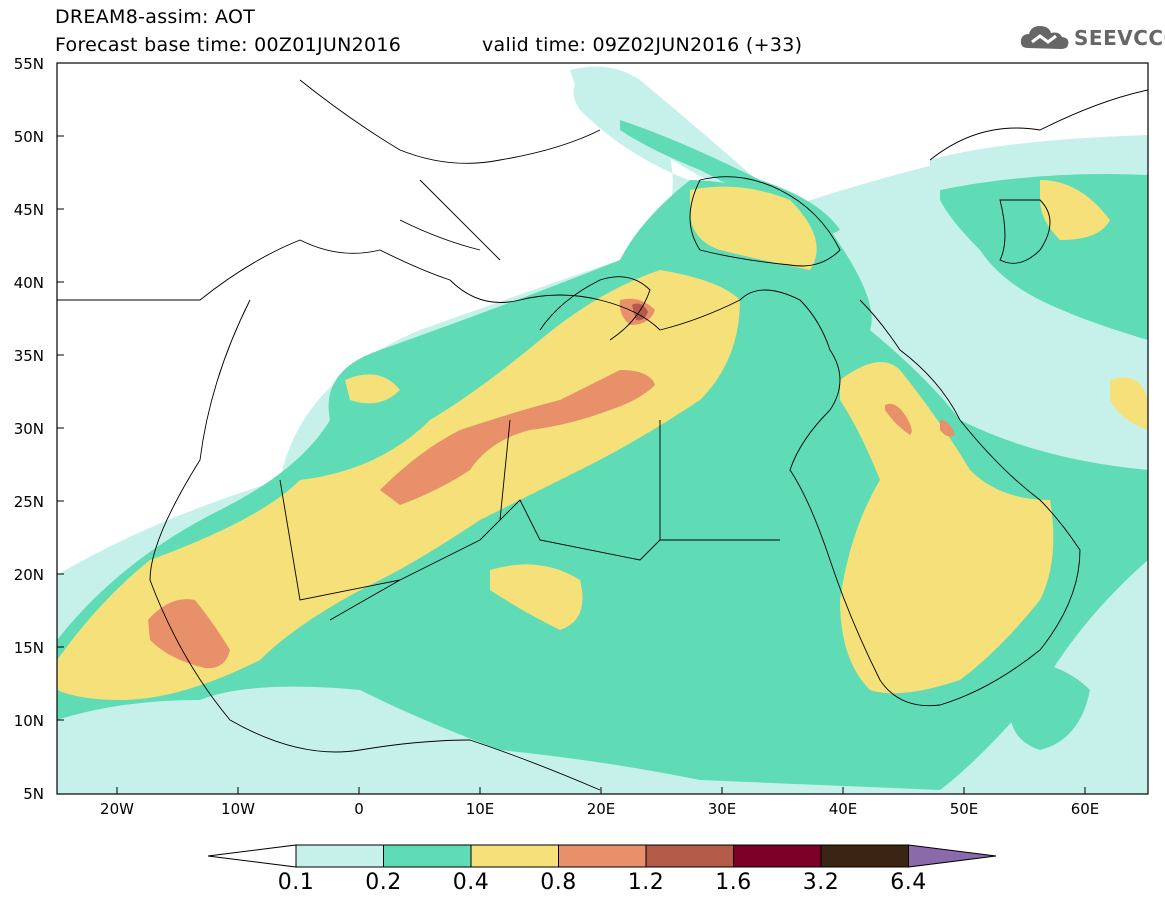 The width and height of the screenshot is (1165, 905). I want to click on lat-label: 25N, so click(29, 502).